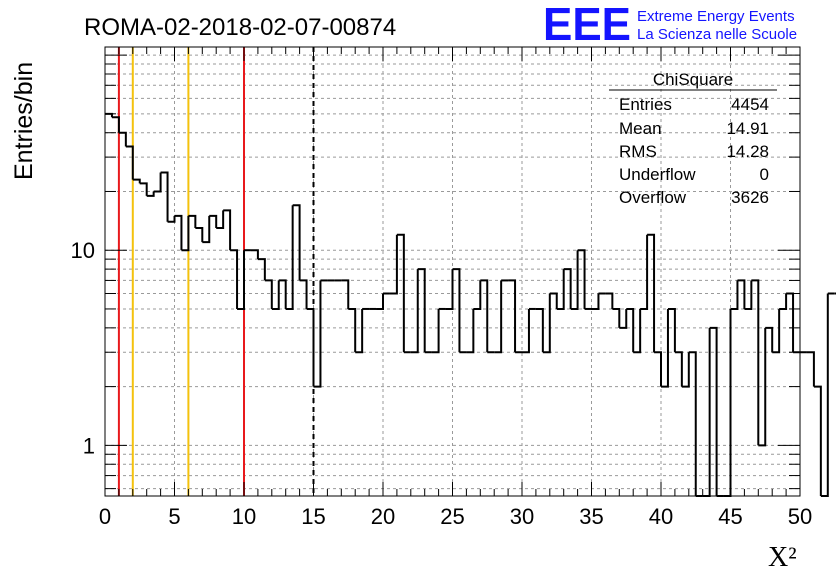  What do you see at coordinates (240, 27) in the screenshot?
I see `run-title: ROMA-02-2018-02-07-00874` at bounding box center [240, 27].